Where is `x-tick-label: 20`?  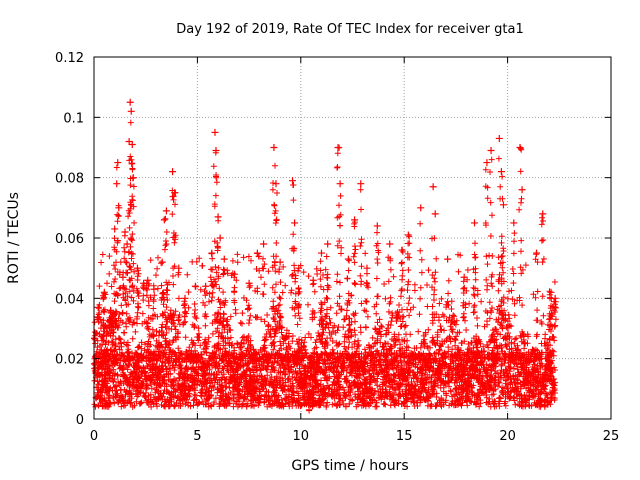
x-tick-label: 20 is located at coordinates (507, 436).